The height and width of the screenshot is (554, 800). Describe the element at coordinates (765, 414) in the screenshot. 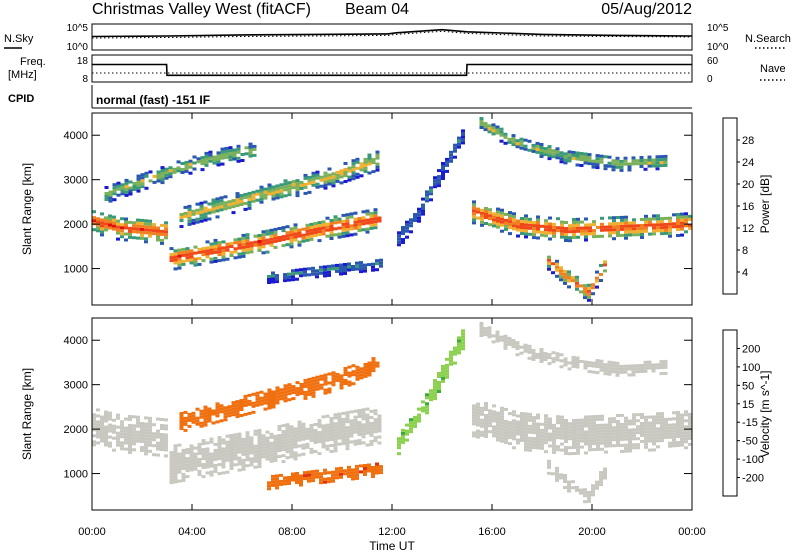

I see `velocity-colorbar-label: Velocity [m s^-1]` at that location.